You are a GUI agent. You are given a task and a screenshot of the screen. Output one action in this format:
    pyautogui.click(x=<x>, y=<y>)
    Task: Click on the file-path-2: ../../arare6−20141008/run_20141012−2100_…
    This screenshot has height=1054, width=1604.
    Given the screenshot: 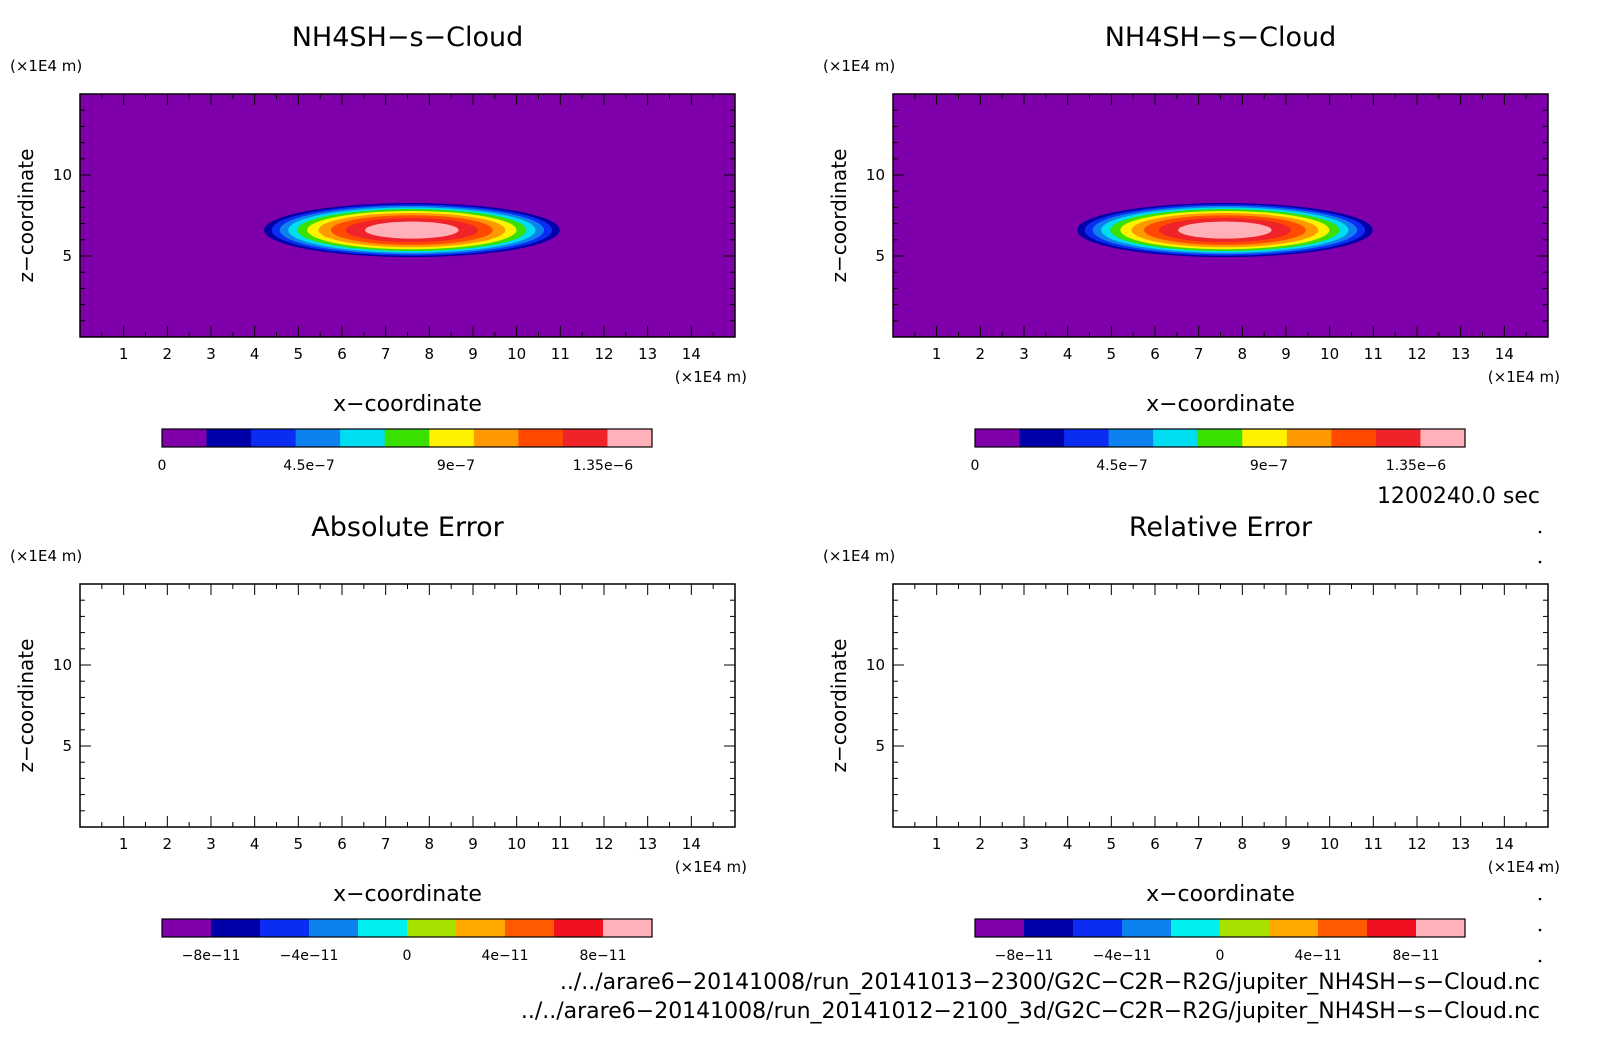 What is the action you would take?
    pyautogui.click(x=1030, y=1011)
    